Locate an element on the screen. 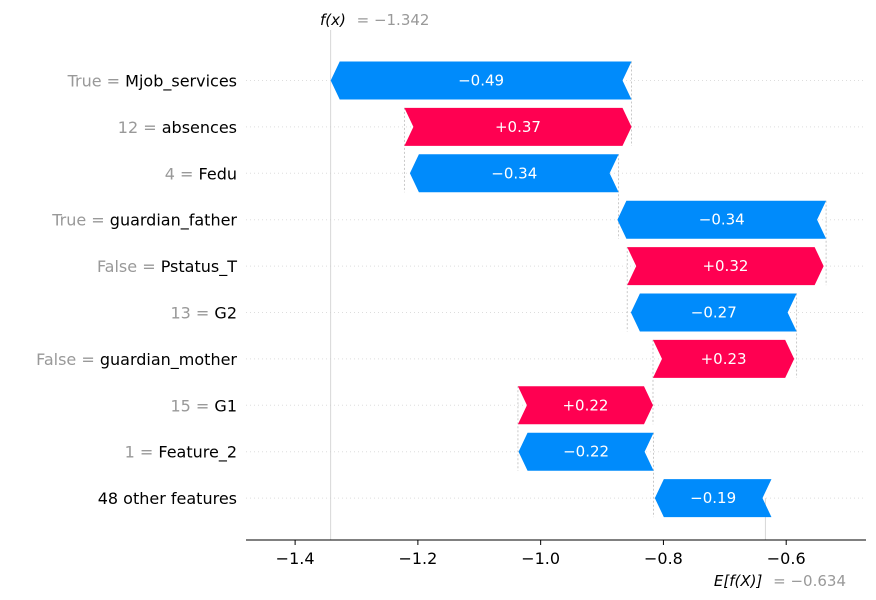 The width and height of the screenshot is (876, 600). bar-value-label: −0.49 is located at coordinates (481, 81).